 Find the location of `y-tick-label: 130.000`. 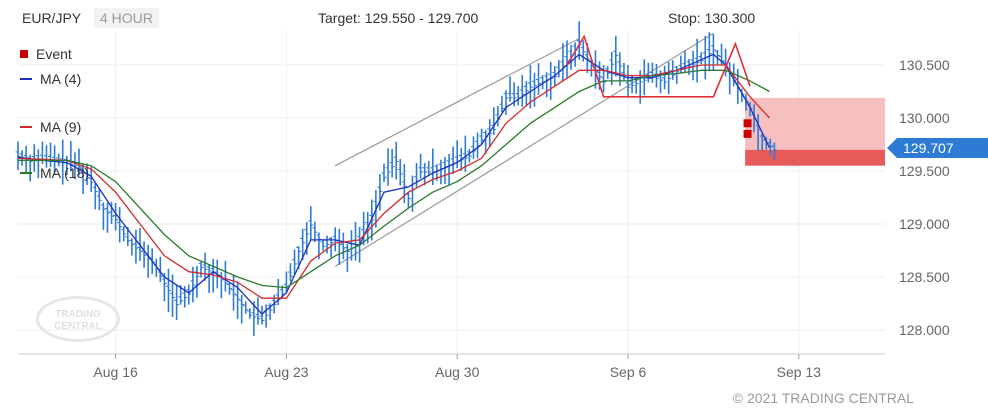

y-tick-label: 130.000 is located at coordinates (924, 118).